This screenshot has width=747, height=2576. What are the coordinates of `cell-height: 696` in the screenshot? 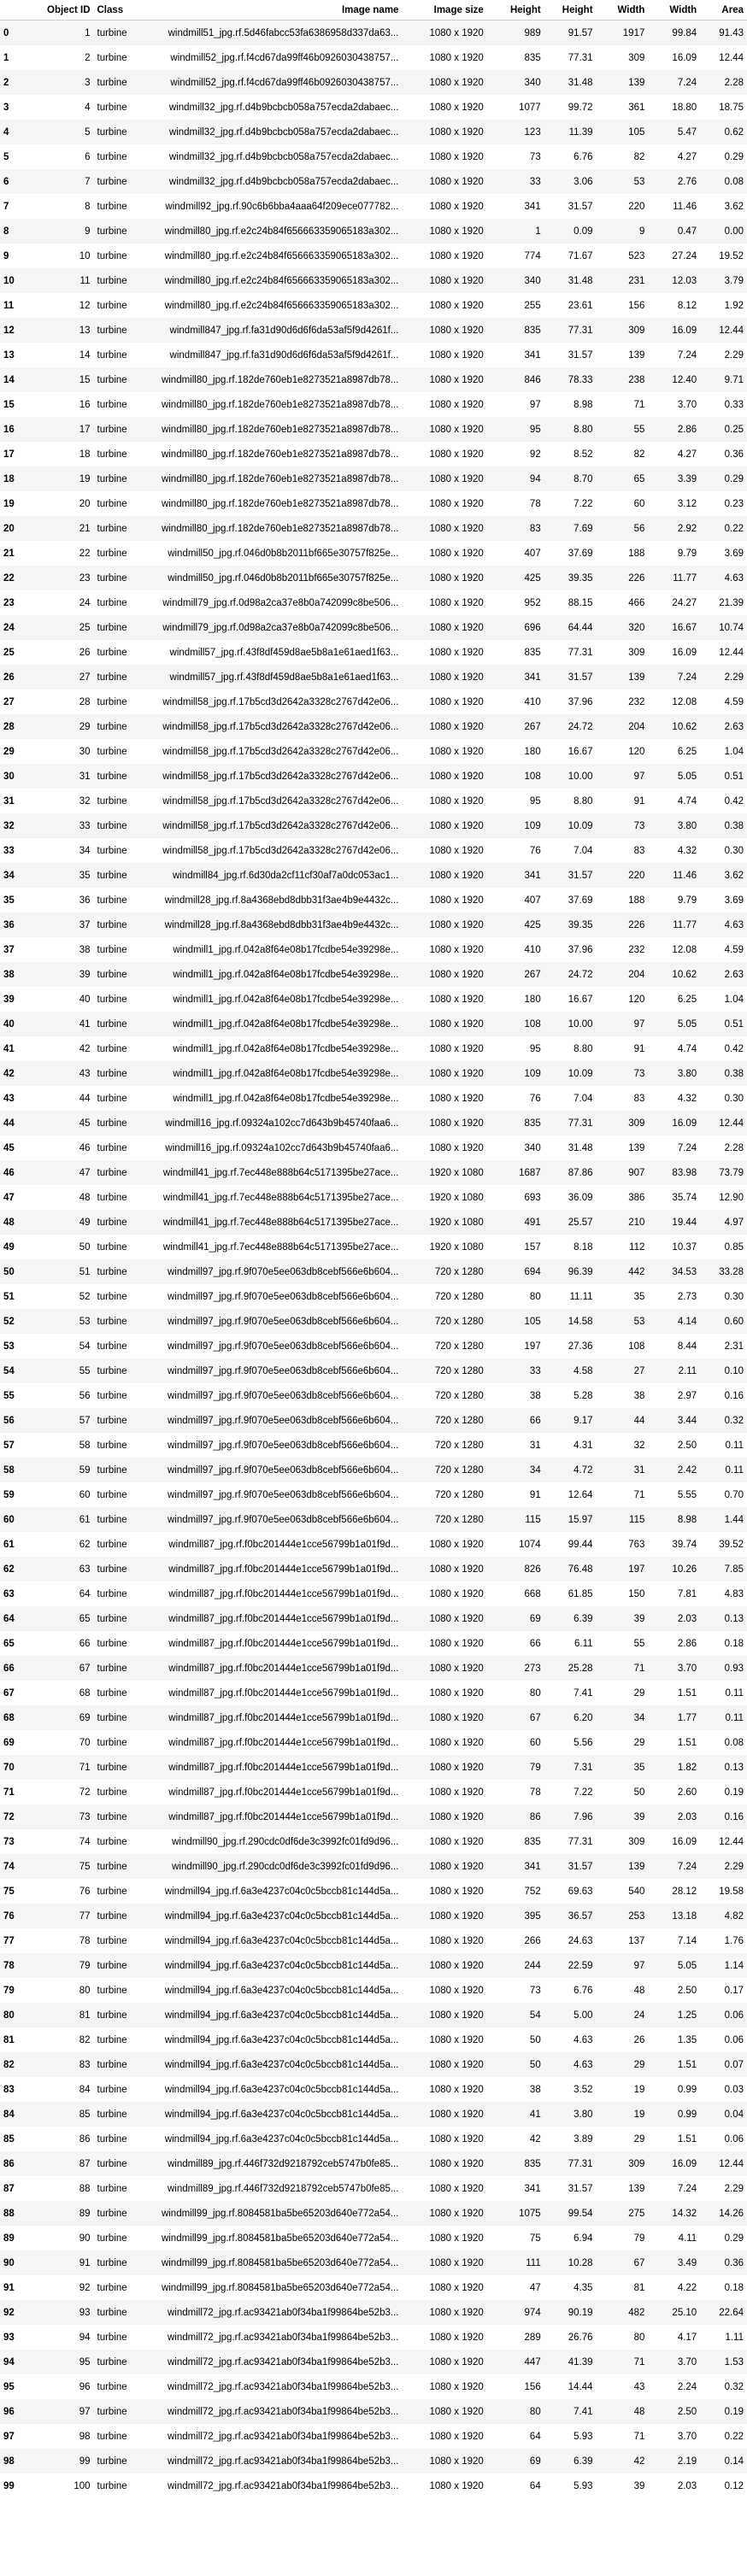 It's located at (532, 627).